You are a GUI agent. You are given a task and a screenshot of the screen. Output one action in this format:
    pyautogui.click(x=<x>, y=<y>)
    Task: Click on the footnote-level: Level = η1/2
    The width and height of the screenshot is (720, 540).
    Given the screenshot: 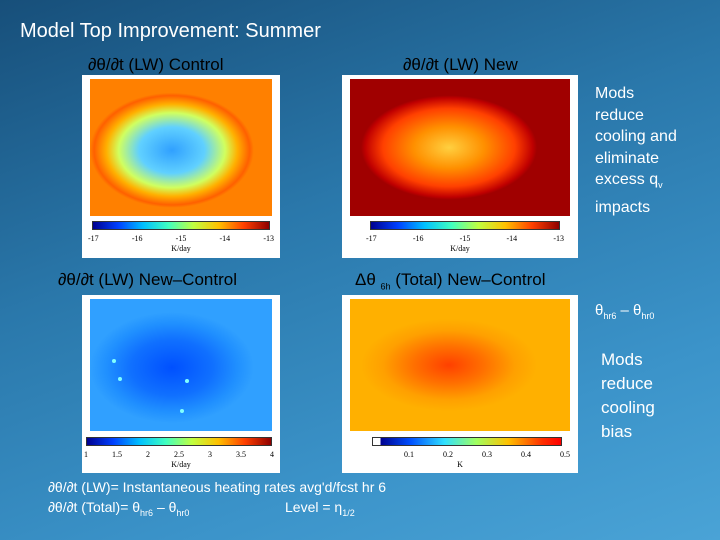 What is the action you would take?
    pyautogui.click(x=320, y=508)
    